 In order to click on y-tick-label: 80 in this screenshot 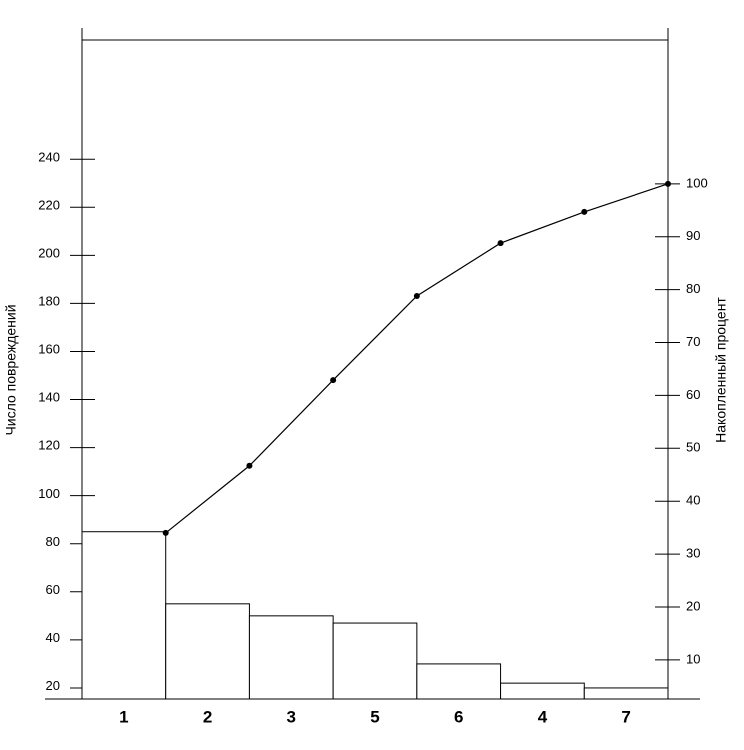, I will do `click(53, 541)`.